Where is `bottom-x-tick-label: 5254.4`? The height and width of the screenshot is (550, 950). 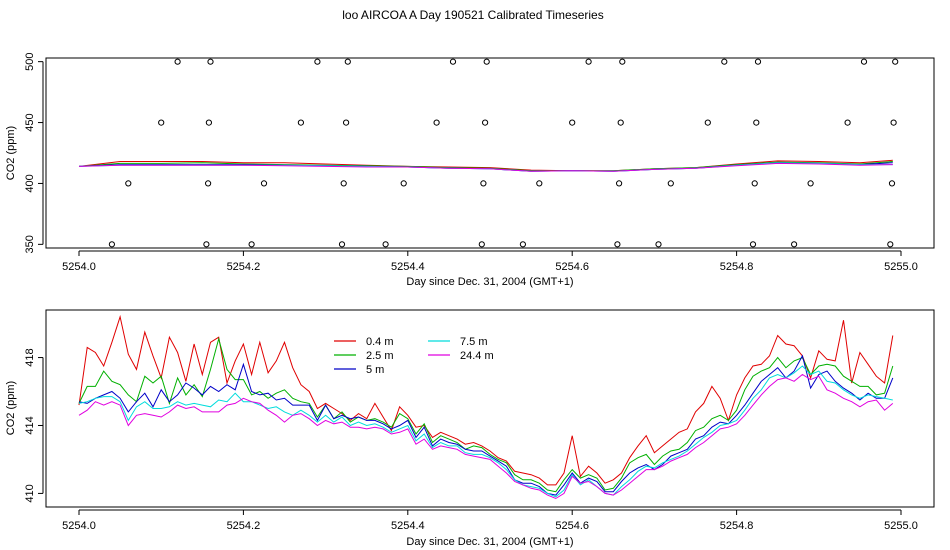
bottom-x-tick-label: 5254.4 is located at coordinates (408, 526).